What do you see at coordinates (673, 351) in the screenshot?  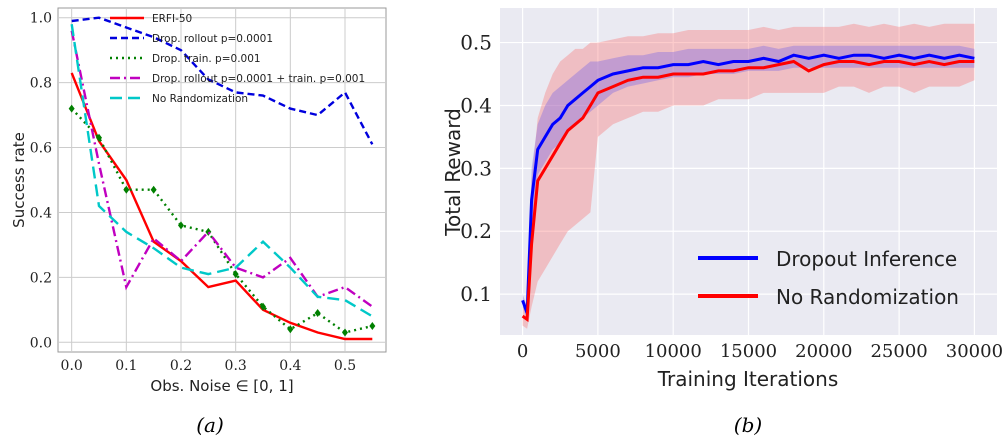 I see `panel-b-x-tick-label: 10000` at bounding box center [673, 351].